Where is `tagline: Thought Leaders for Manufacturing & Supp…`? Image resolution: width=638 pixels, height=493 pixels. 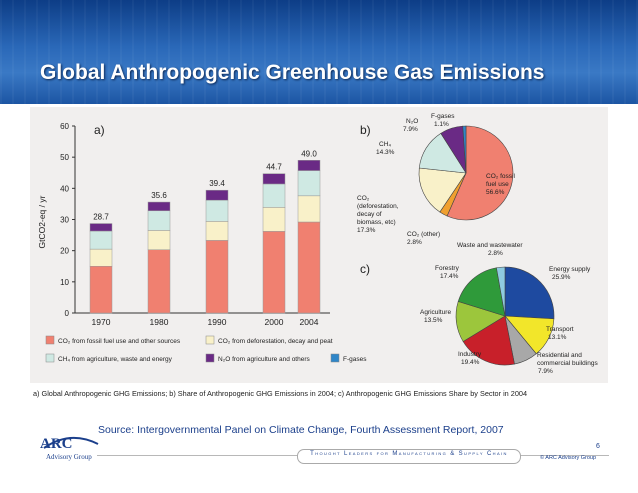
tagline: Thought Leaders for Manufacturing & Supp… is located at coordinates (409, 454).